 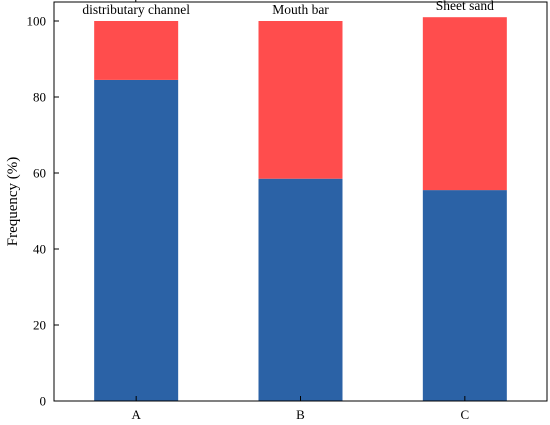 I want to click on bar-annotation-a: Subaqueousdistributary channel, so click(x=136, y=8).